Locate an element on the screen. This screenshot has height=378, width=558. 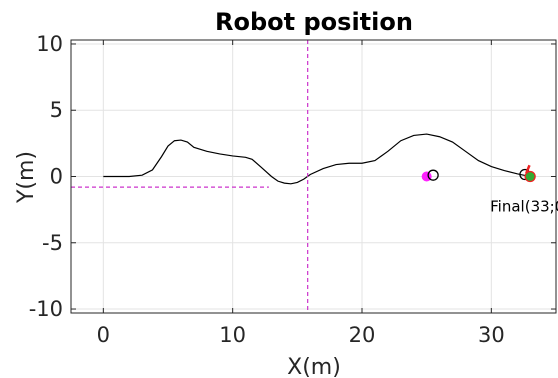
trajectory-line is located at coordinates (317, 159).